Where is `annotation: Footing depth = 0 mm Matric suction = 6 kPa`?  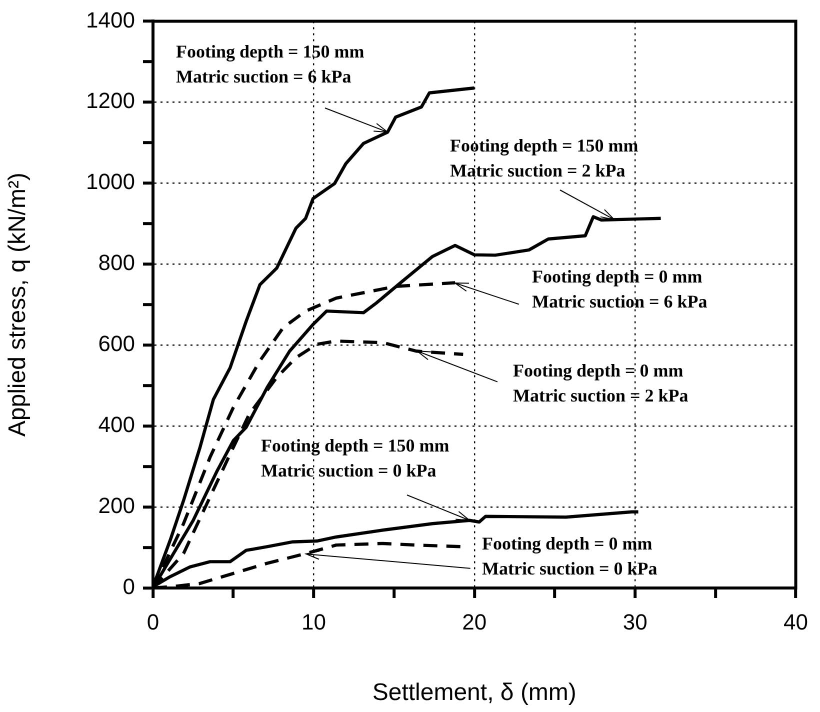 annotation: Footing depth = 0 mm Matric suction = 6 kPa is located at coordinates (620, 289).